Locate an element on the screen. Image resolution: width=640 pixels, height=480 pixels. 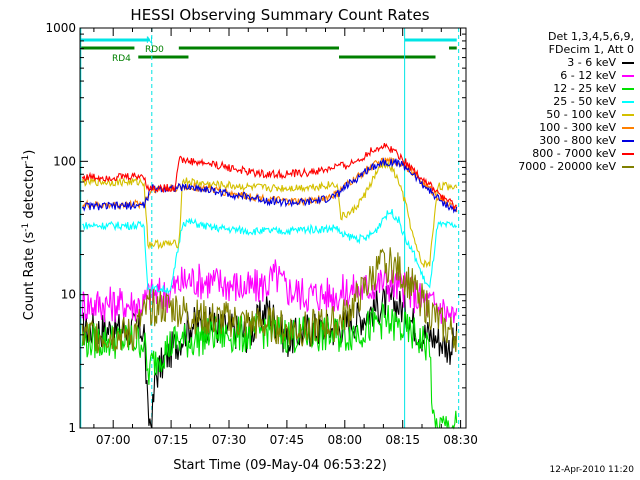
legend-label: 12 - 25 keV is located at coordinates (584, 88).